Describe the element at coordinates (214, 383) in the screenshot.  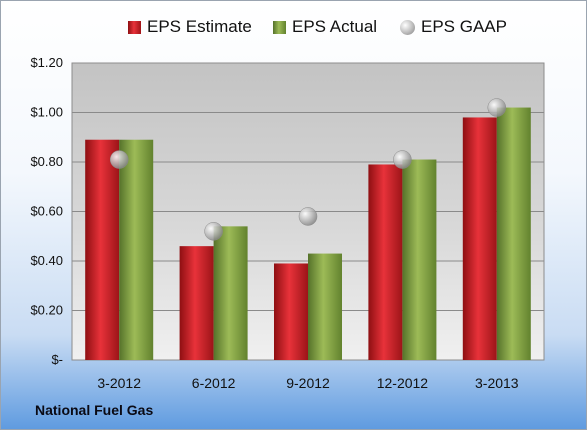
I see `x-tick-label: 6-2012` at that location.